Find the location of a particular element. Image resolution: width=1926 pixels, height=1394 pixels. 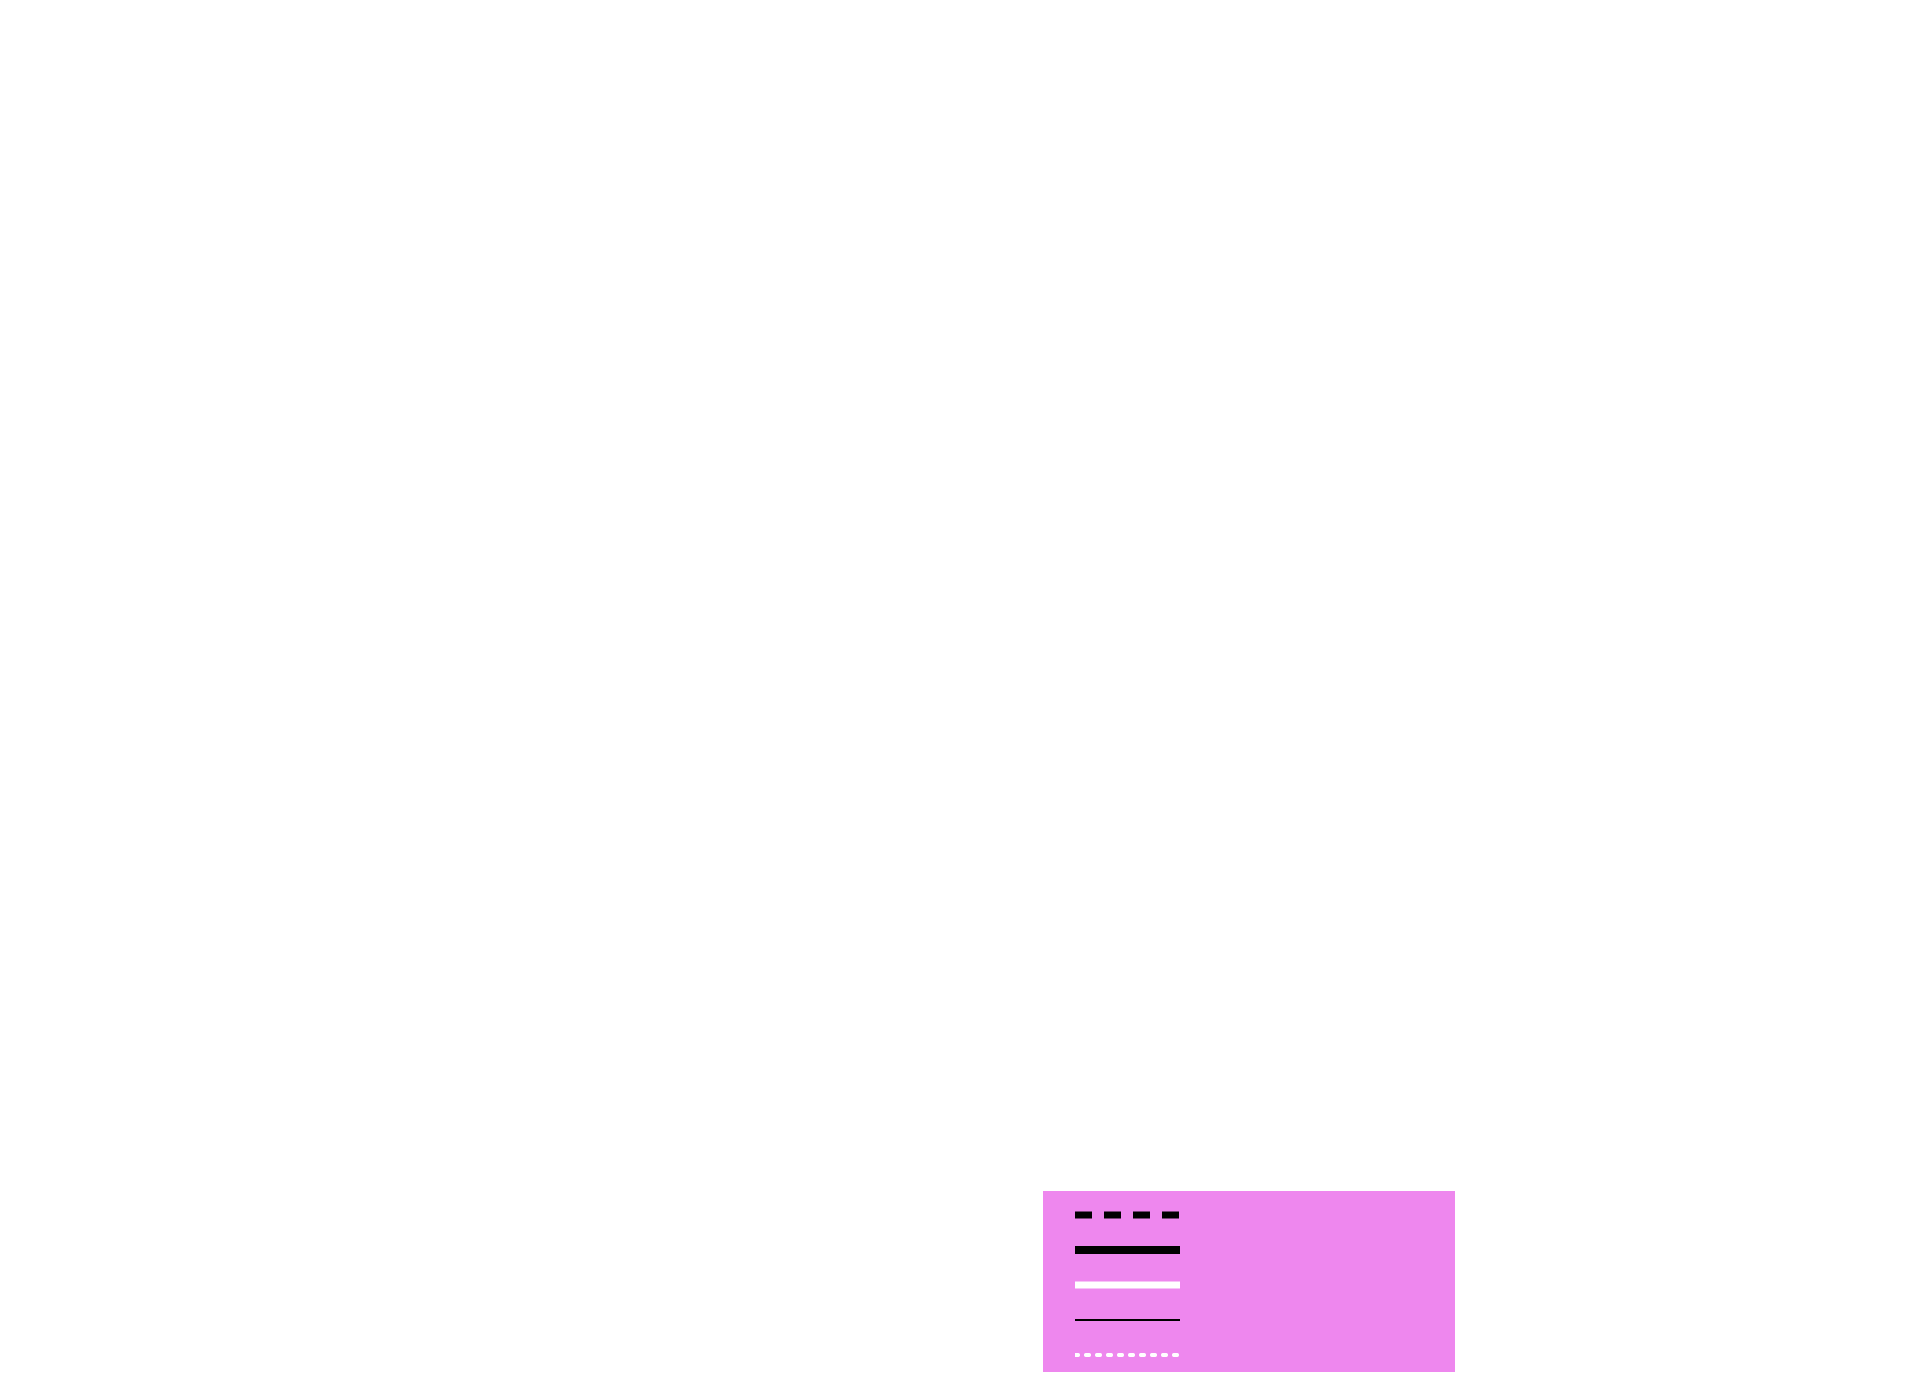

thin-black-line-sample is located at coordinates (1127, 1320).